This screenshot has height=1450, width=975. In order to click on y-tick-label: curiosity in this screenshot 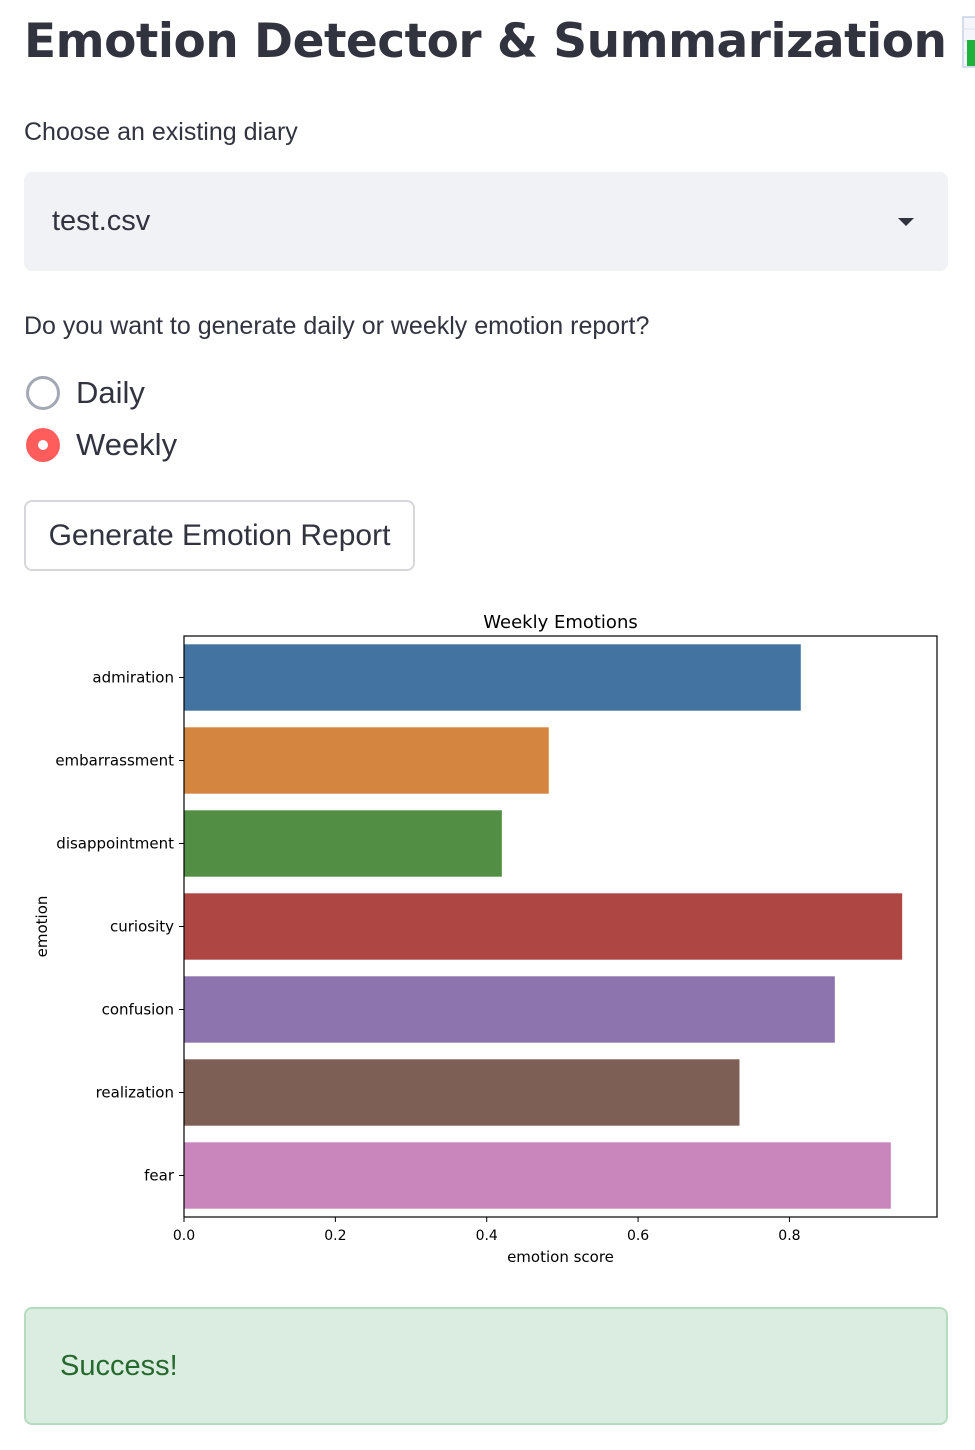, I will do `click(142, 927)`.